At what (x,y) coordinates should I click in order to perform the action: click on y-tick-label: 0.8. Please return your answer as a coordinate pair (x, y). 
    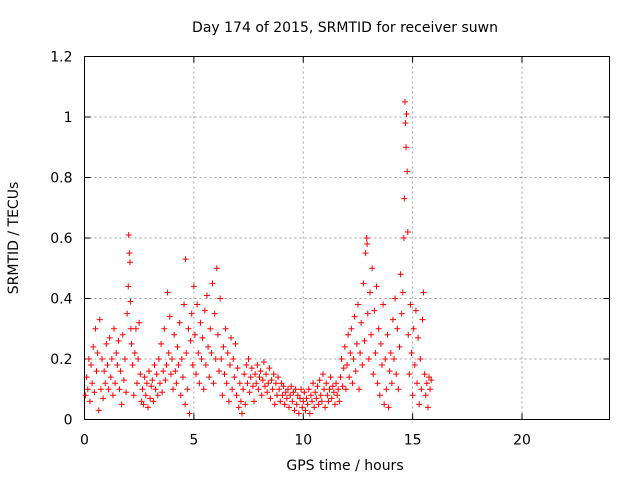
    Looking at the image, I should click on (61, 179).